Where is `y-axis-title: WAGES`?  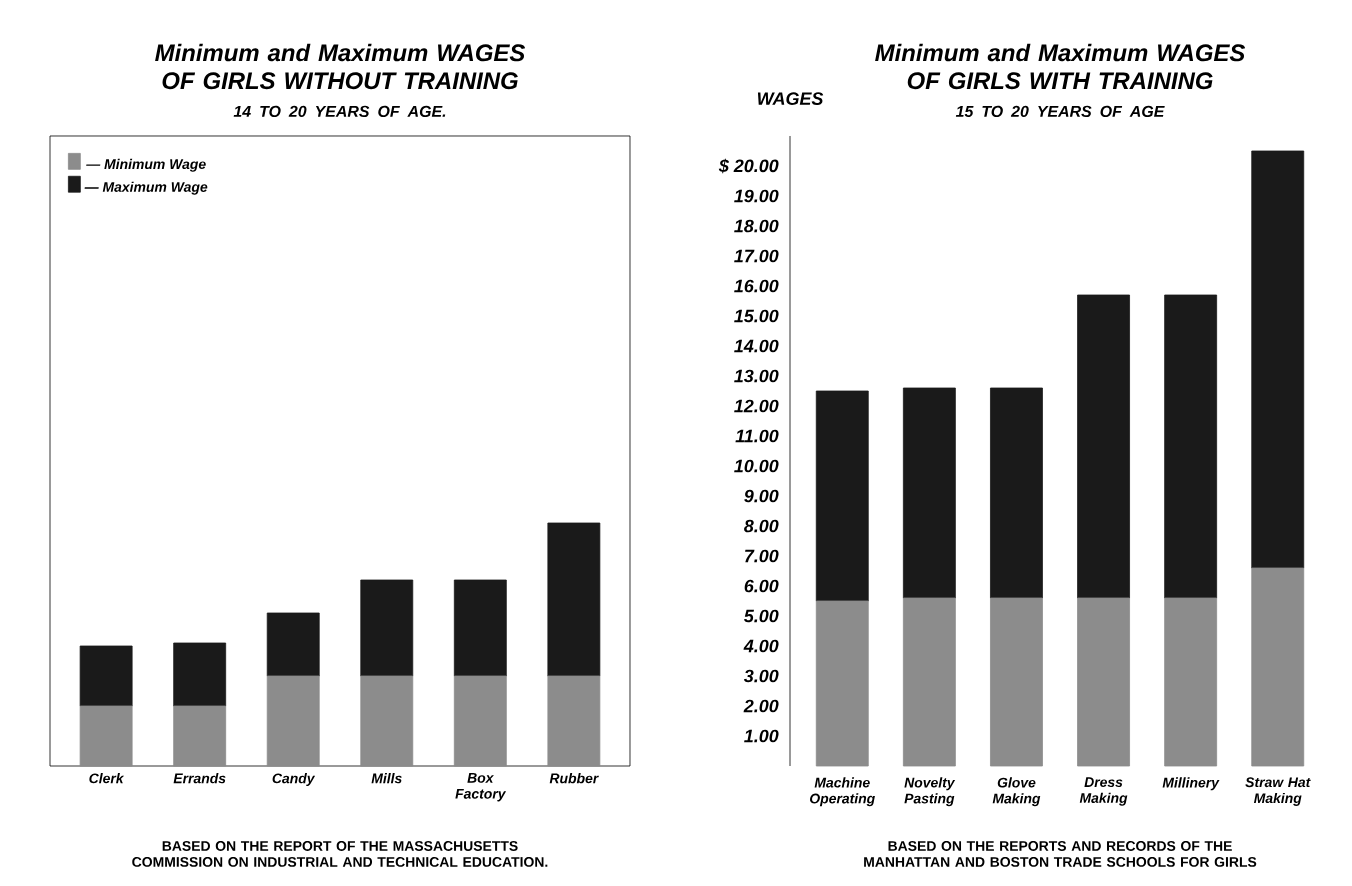
y-axis-title: WAGES is located at coordinates (790, 98).